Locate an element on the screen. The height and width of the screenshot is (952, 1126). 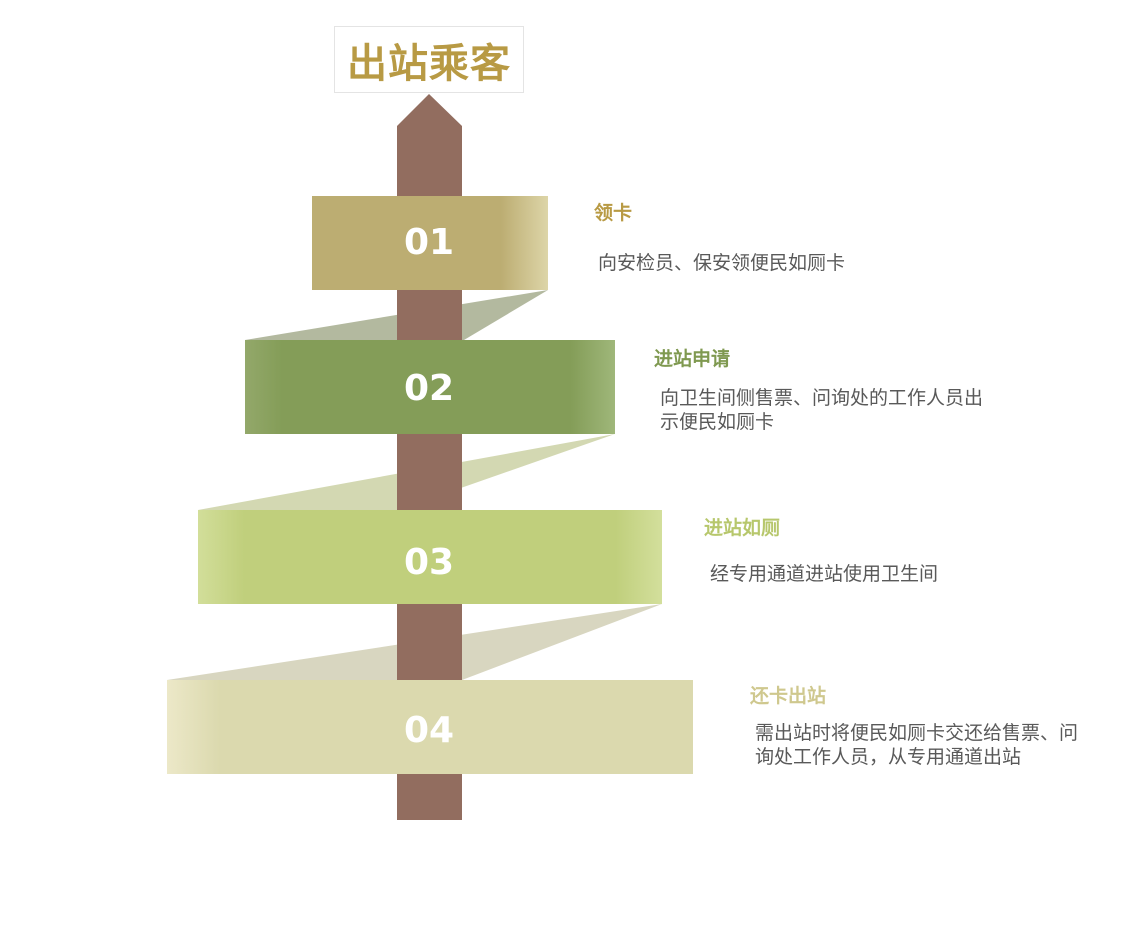
step-description-2-line-1: 向卫生间侧售票、问询处的工作人员出 is located at coordinates (822, 398).